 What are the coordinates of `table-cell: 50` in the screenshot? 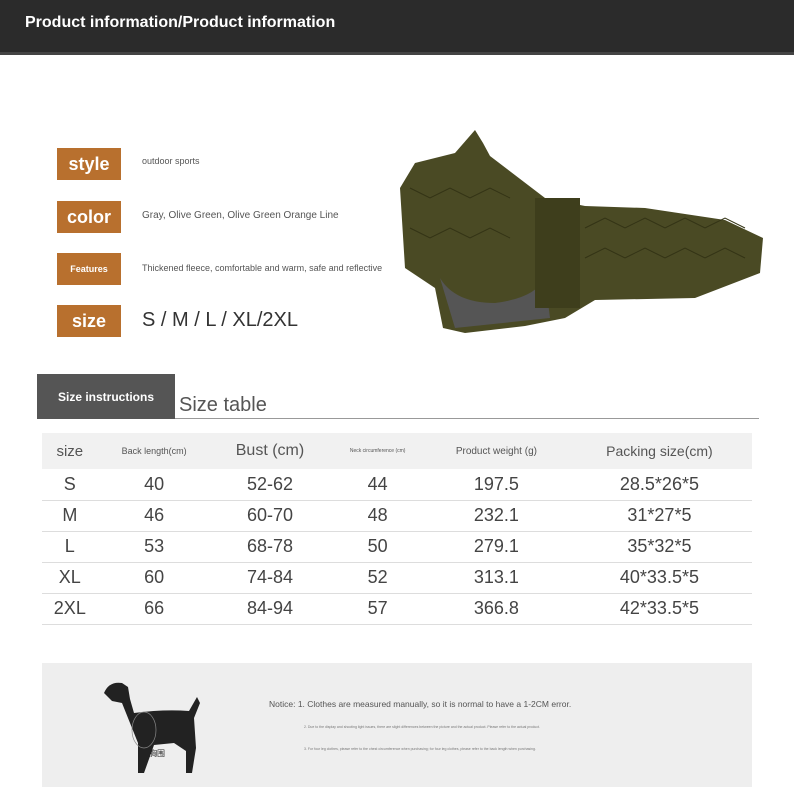 It's located at (377, 547).